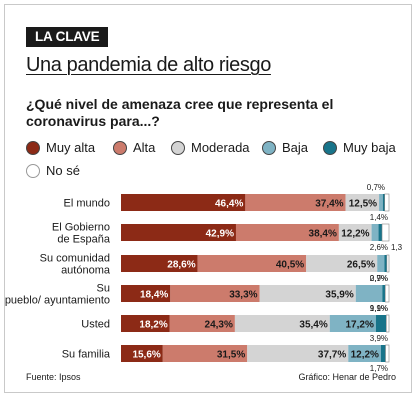 This screenshot has width=418, height=401. What do you see at coordinates (339, 295) in the screenshot?
I see `data-label: 35,9%` at bounding box center [339, 295].